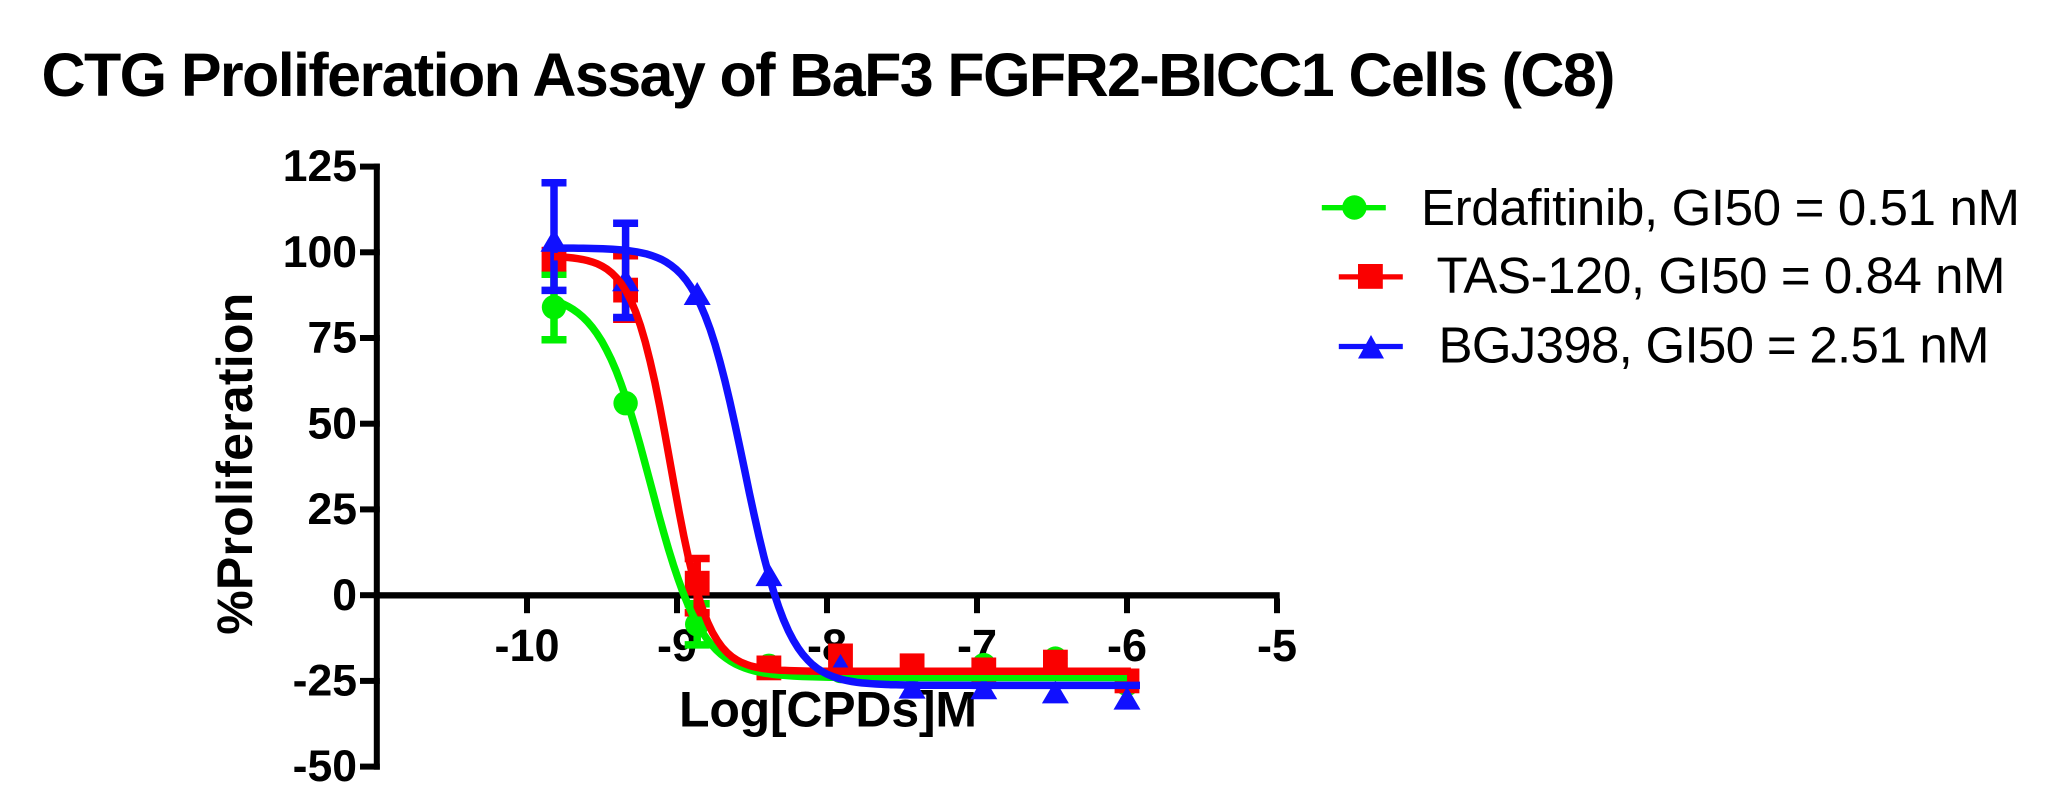  I want to click on svg-text: Log[CPDs]M, so click(828, 710).